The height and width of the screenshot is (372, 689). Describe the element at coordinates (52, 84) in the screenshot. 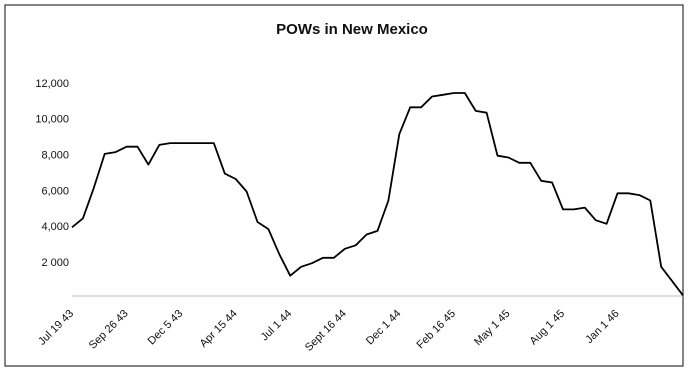

I see `y-tick-label: 12,000` at that location.